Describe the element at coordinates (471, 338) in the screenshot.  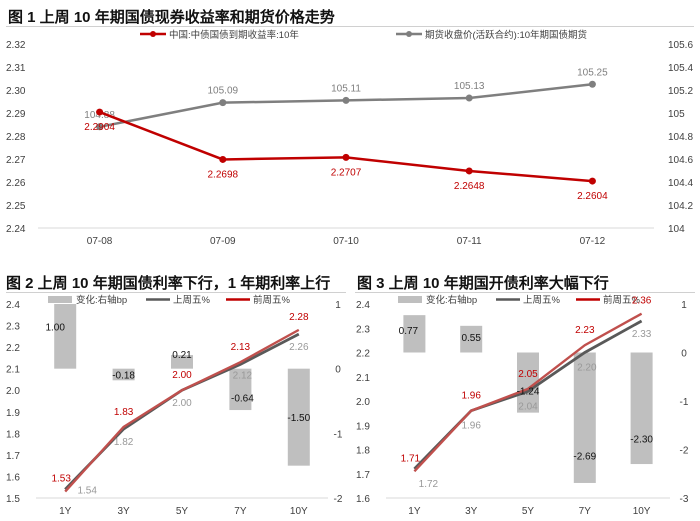
I see `chart3-change-data-label: 0.55` at that location.